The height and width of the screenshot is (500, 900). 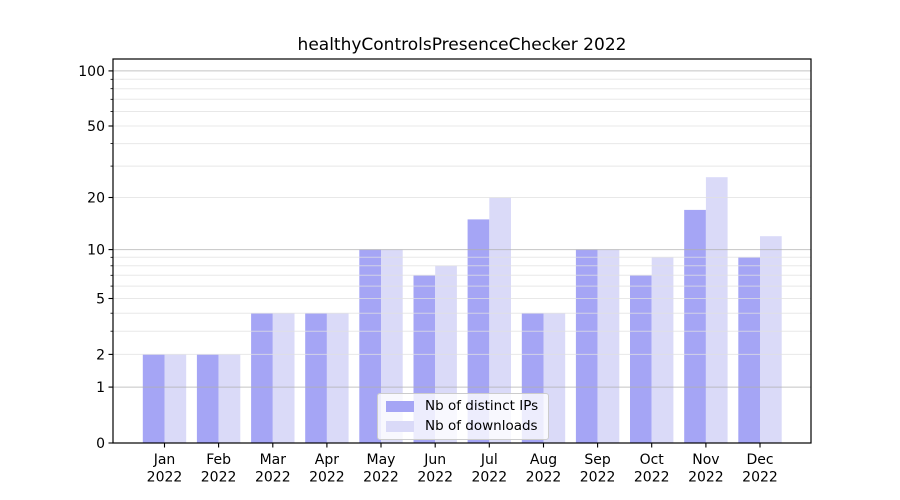 I want to click on y-tick-label-50: 50, so click(x=96, y=127).